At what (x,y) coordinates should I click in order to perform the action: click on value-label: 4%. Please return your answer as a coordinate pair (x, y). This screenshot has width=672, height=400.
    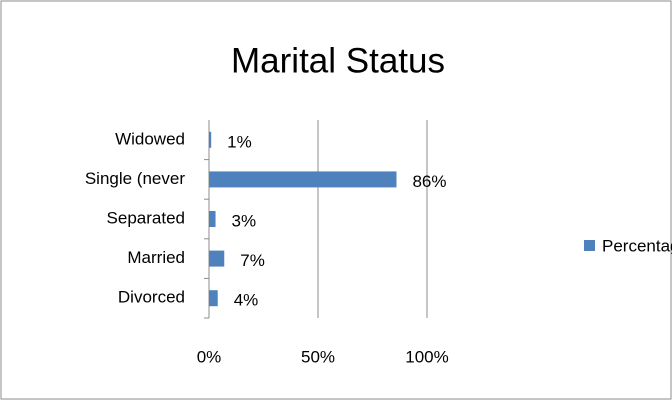
    Looking at the image, I should click on (246, 300).